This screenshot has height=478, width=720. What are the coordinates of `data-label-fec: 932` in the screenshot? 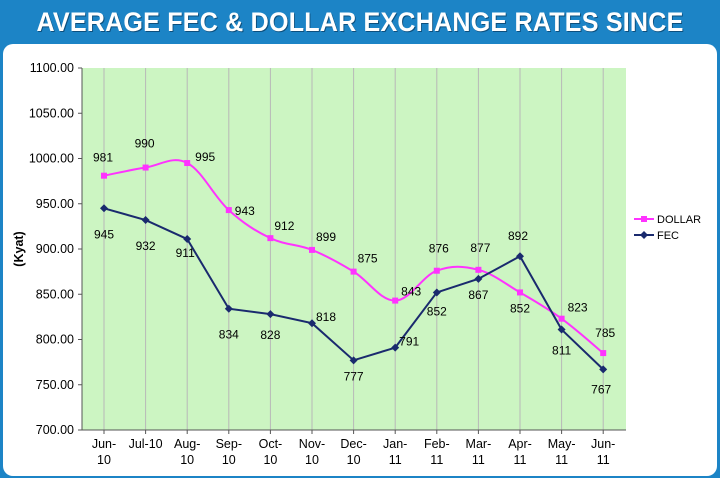 It's located at (146, 246).